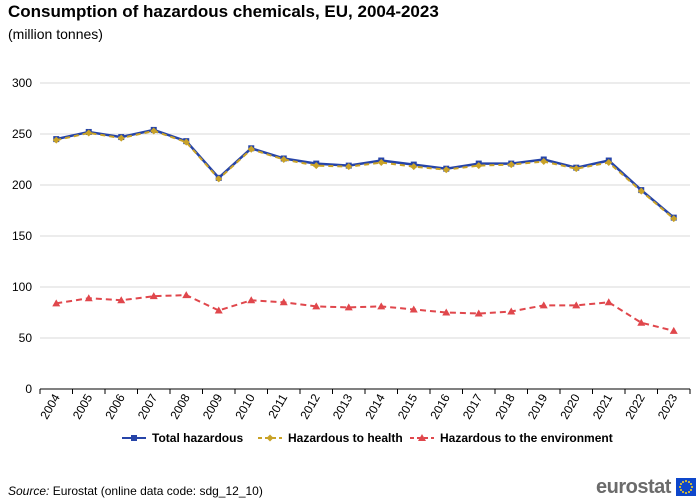 The image size is (700, 502). I want to click on x-tick-label: 2017, so click(473, 406).